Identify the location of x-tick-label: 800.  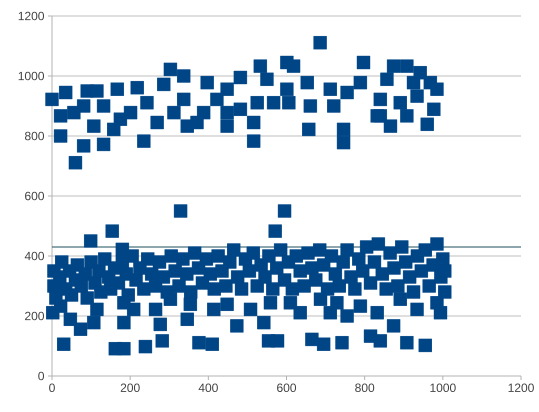
(364, 388).